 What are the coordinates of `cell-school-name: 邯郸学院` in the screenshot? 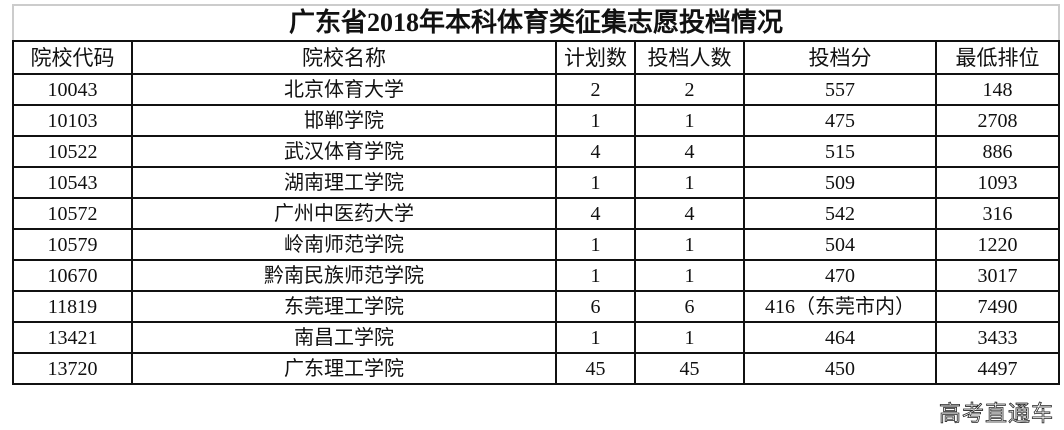 It's located at (344, 120).